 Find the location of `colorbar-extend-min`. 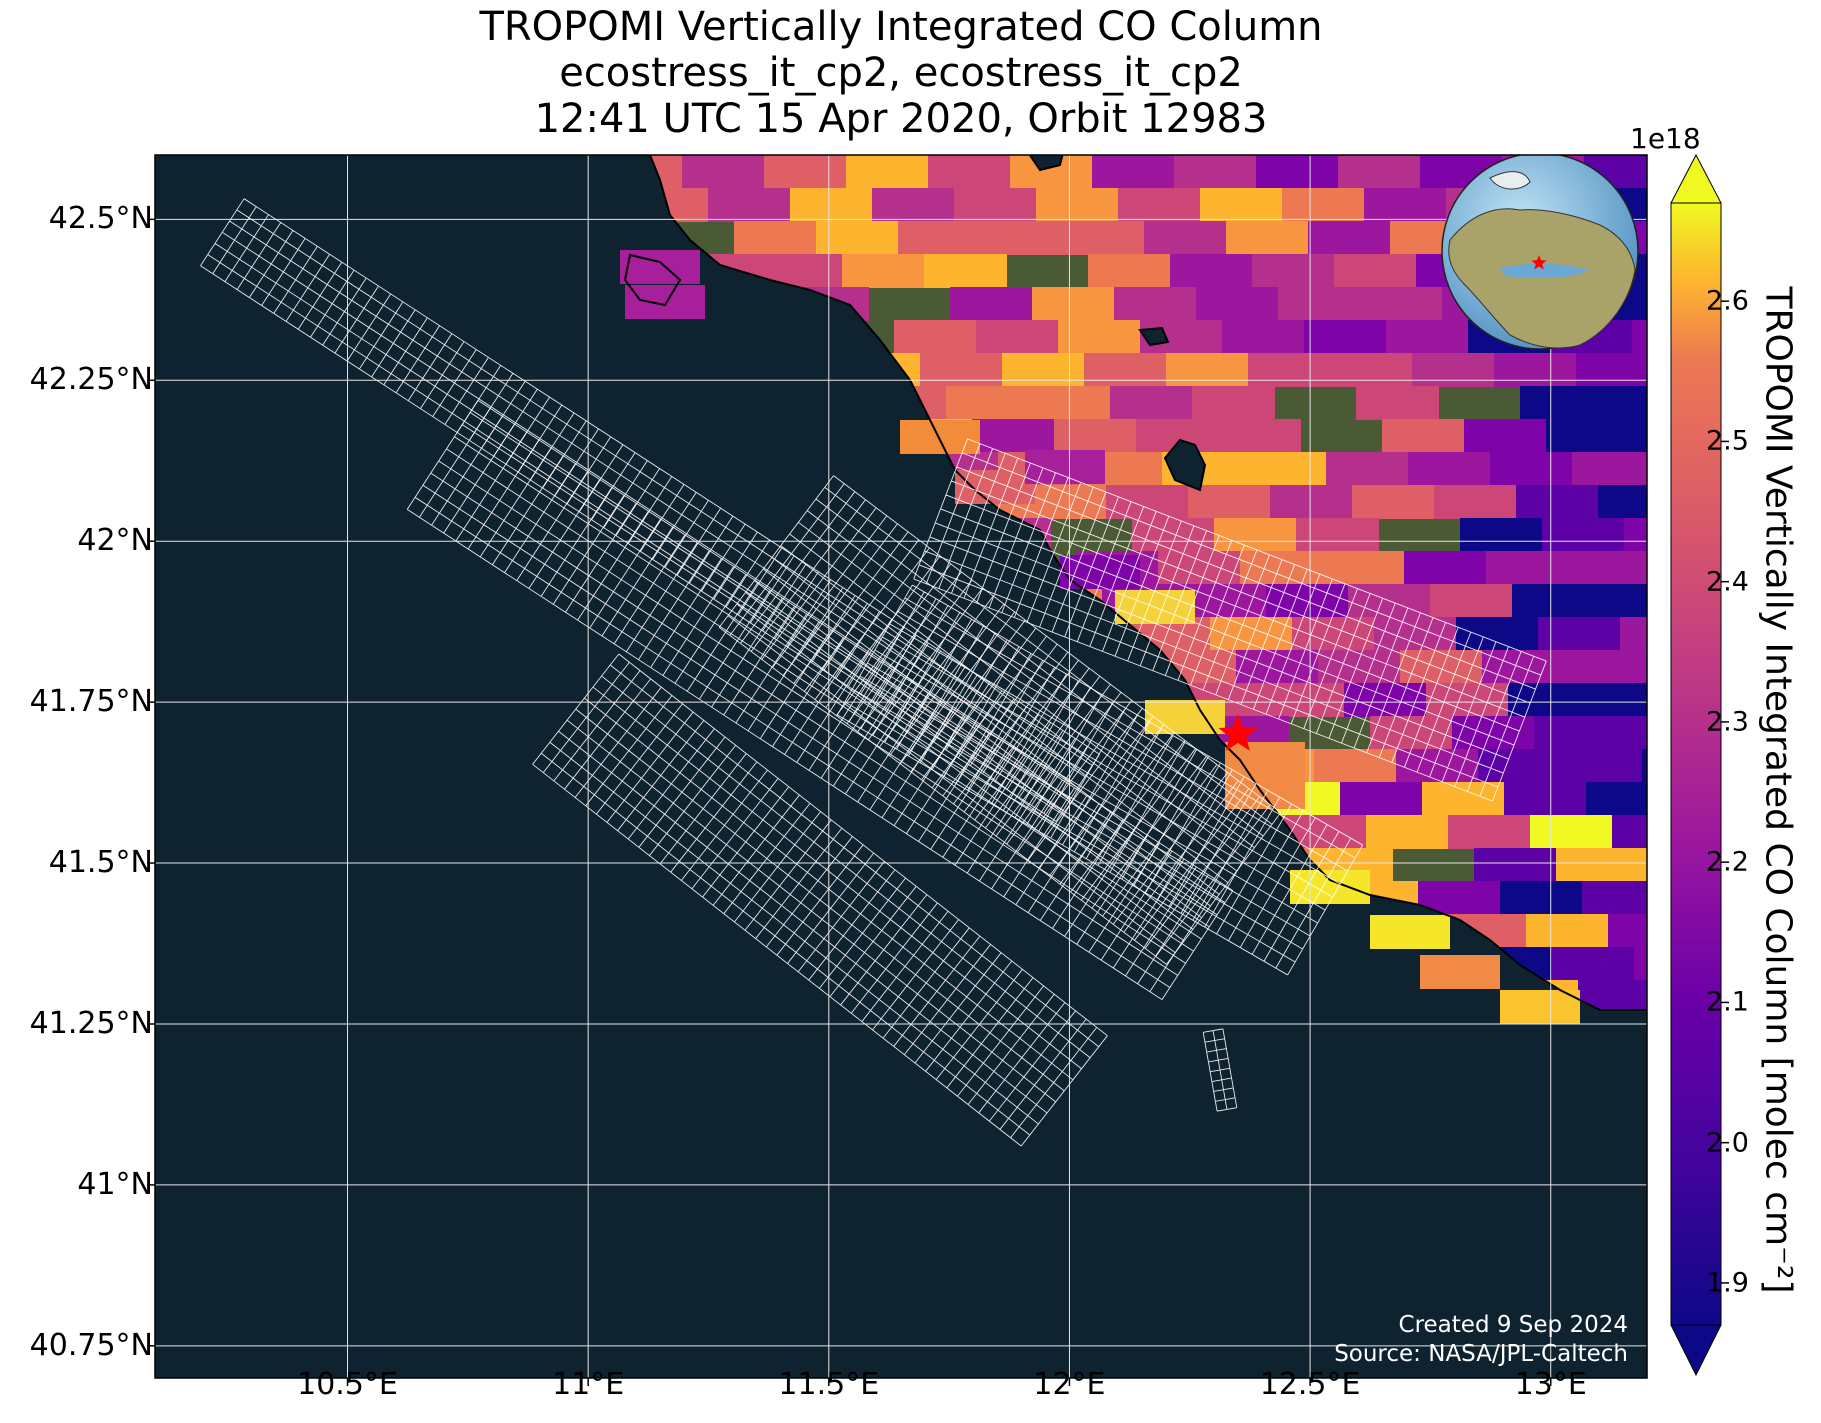

colorbar-extend-min is located at coordinates (1696, 1350).